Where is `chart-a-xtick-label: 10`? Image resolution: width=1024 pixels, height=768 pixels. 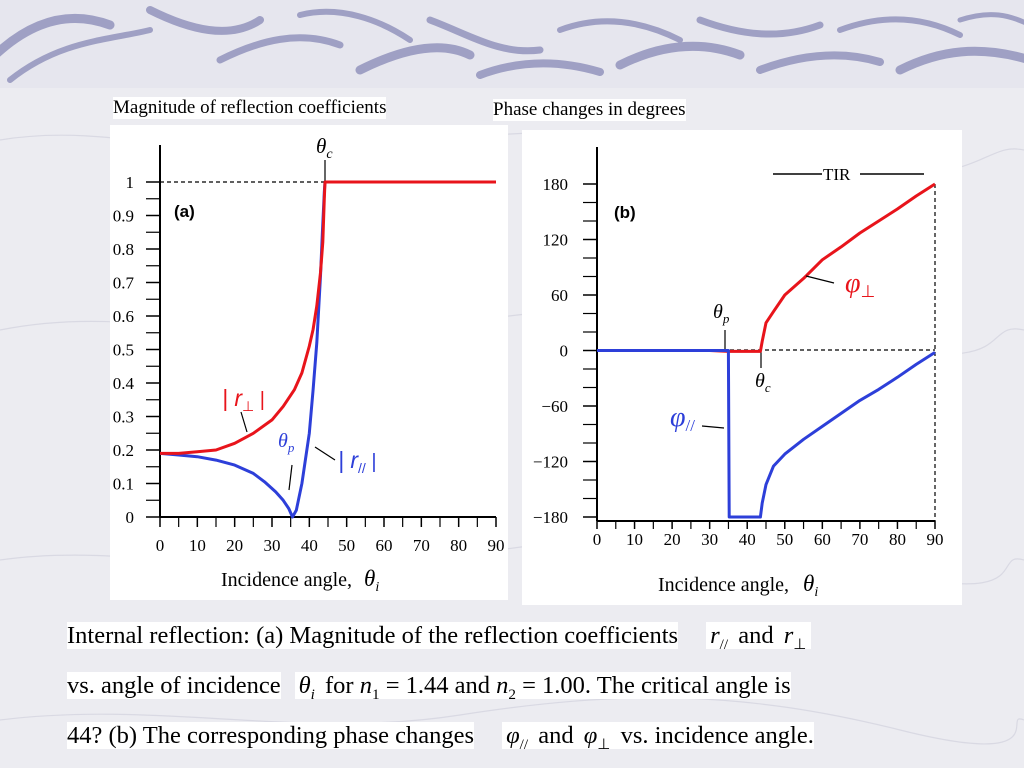 chart-a-xtick-label: 10 is located at coordinates (197, 545).